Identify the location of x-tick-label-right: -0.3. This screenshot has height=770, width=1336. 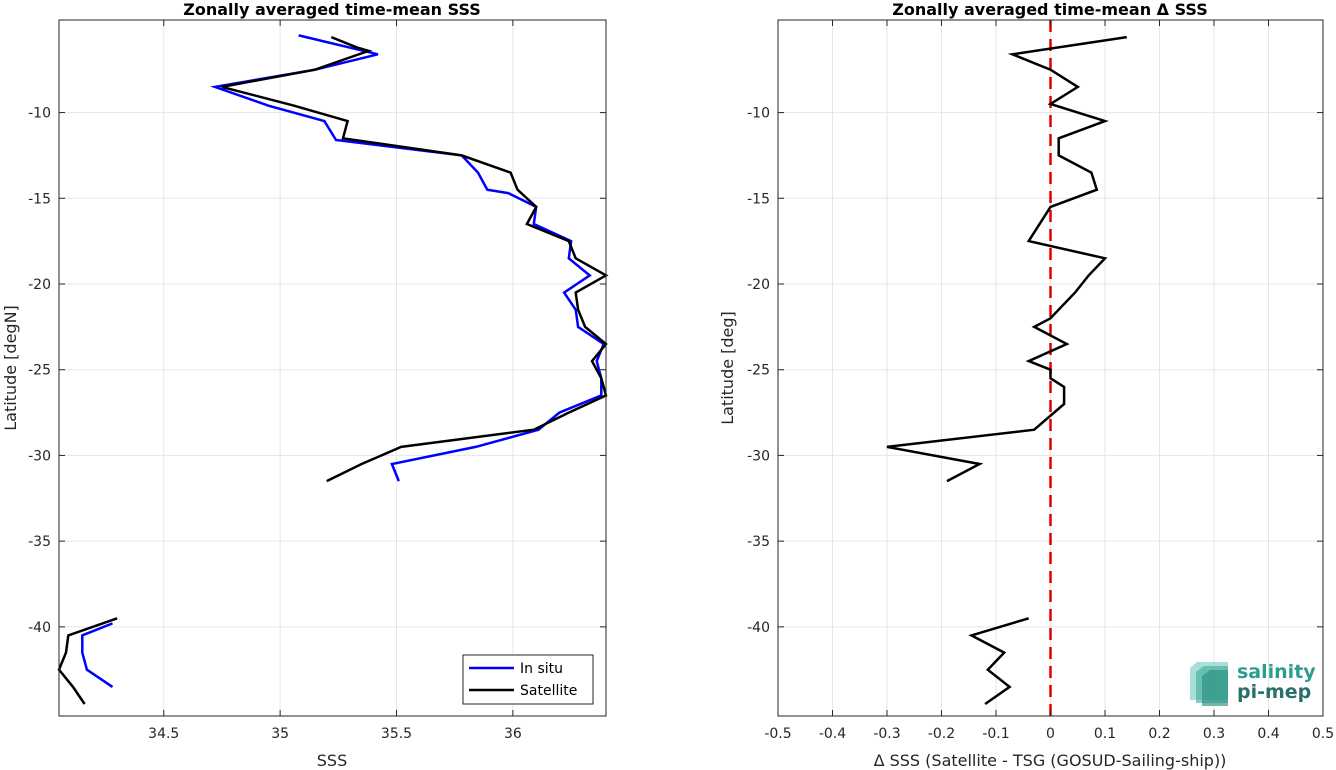
(886, 734).